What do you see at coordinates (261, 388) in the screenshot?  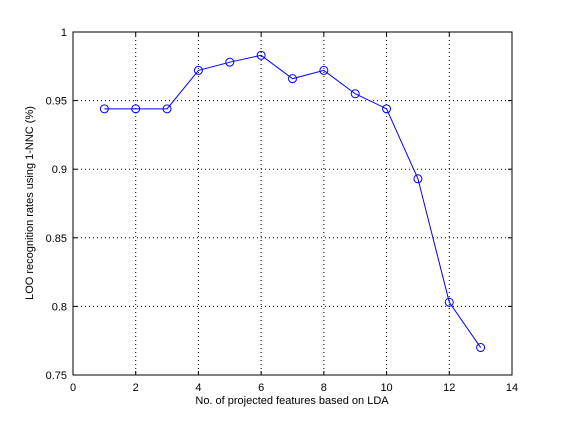 I see `x-tick-label: 6` at bounding box center [261, 388].